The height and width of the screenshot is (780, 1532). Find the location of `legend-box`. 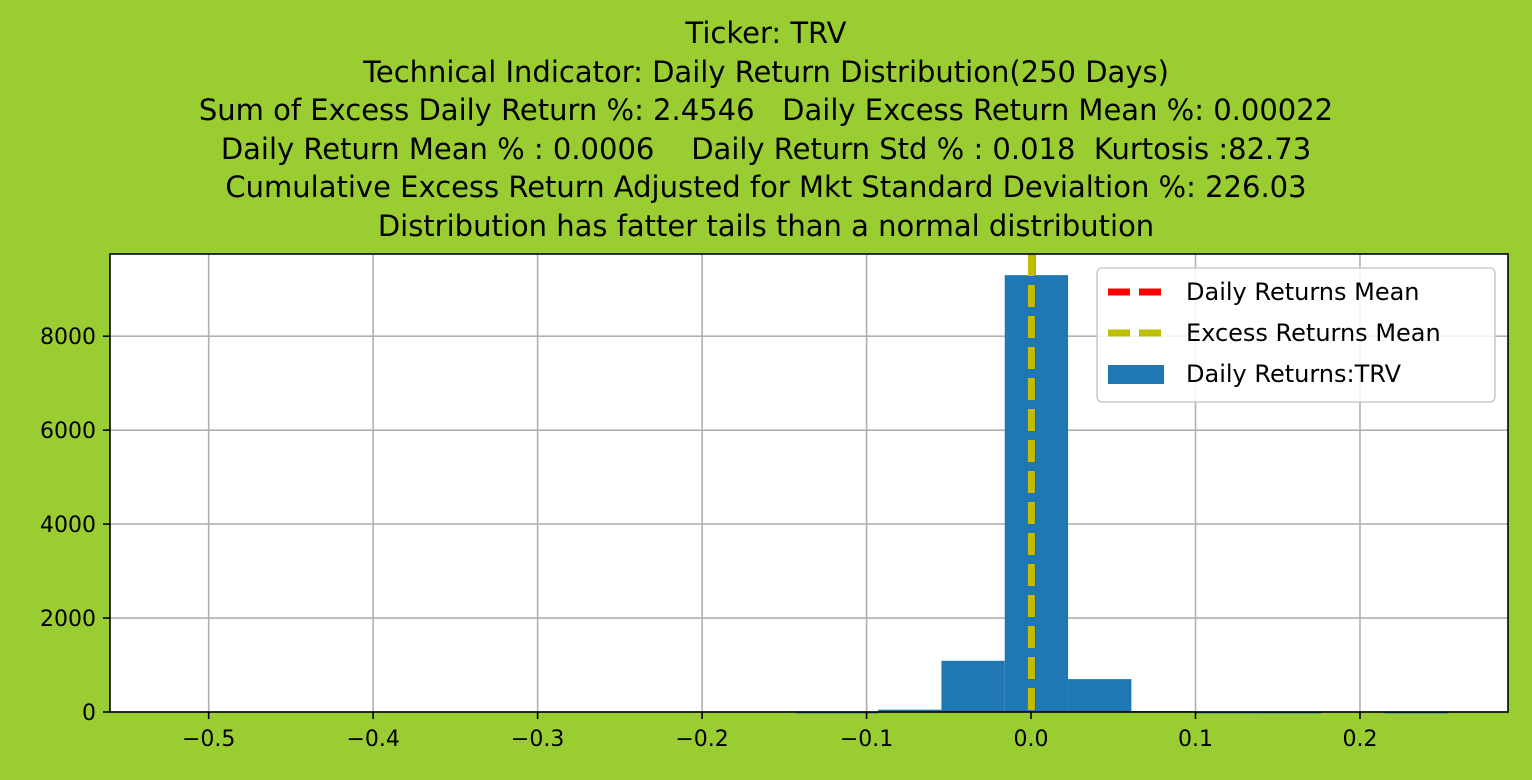

legend-box is located at coordinates (1296, 335).